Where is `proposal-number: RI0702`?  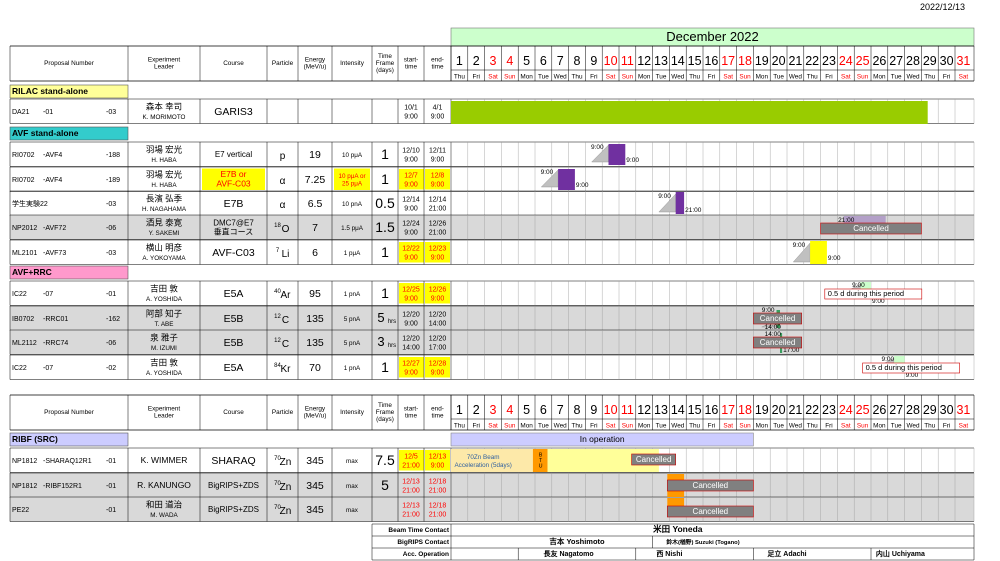 proposal-number: RI0702 is located at coordinates (23, 180).